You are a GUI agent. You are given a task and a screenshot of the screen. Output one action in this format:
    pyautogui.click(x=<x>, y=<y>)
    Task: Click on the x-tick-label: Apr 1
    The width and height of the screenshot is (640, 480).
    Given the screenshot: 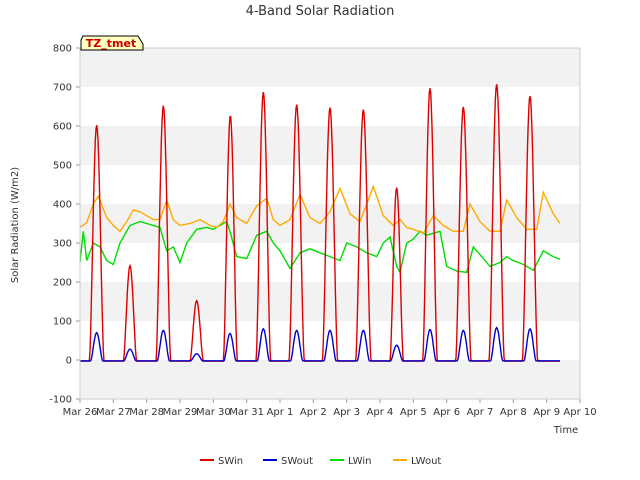 What is the action you would take?
    pyautogui.click(x=280, y=412)
    